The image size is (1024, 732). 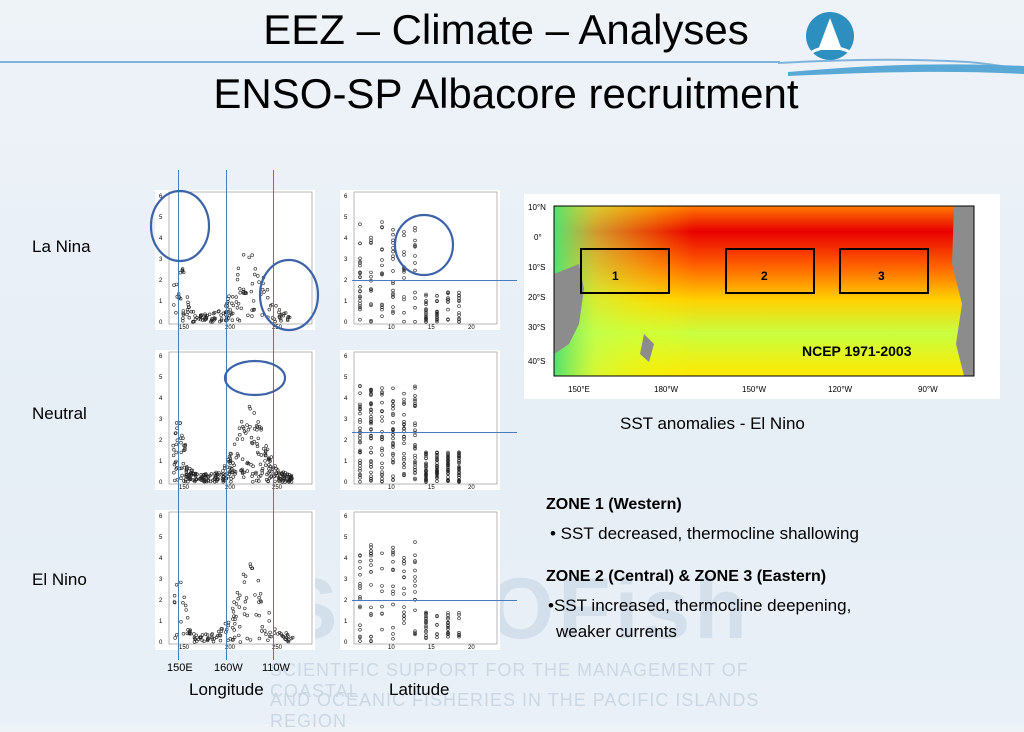 What do you see at coordinates (390, 62) in the screenshot?
I see `header-rule` at bounding box center [390, 62].